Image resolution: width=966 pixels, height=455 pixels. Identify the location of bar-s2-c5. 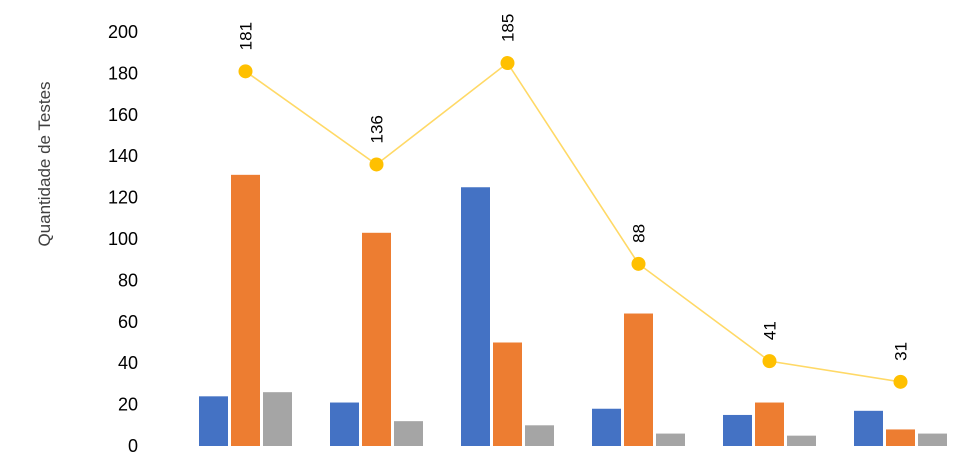
(769, 424).